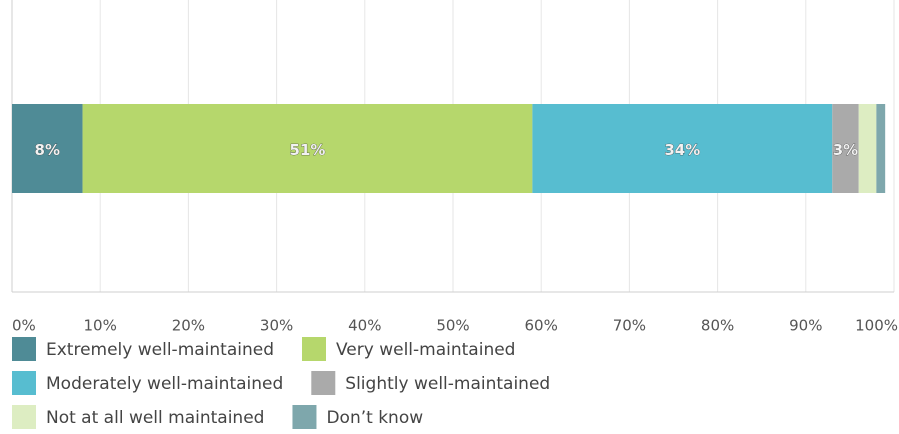 This screenshot has width=899, height=434. I want to click on x-tick-label: 30%, so click(276, 326).